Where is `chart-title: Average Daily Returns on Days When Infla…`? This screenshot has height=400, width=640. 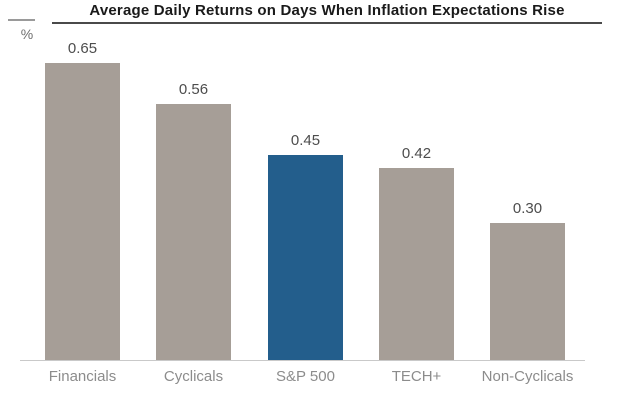
chart-title: Average Daily Returns on Days When Infla… is located at coordinates (327, 10).